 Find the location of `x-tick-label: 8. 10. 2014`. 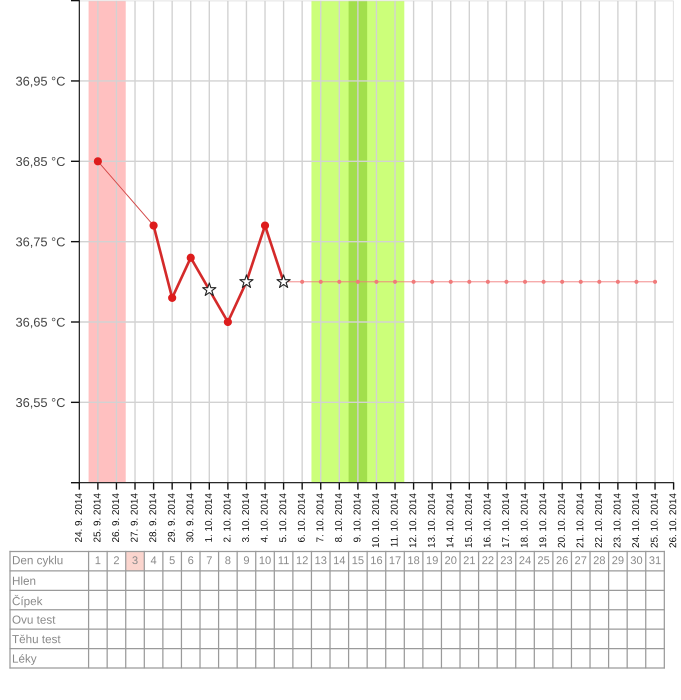

x-tick-label: 8. 10. 2014 is located at coordinates (338, 517).